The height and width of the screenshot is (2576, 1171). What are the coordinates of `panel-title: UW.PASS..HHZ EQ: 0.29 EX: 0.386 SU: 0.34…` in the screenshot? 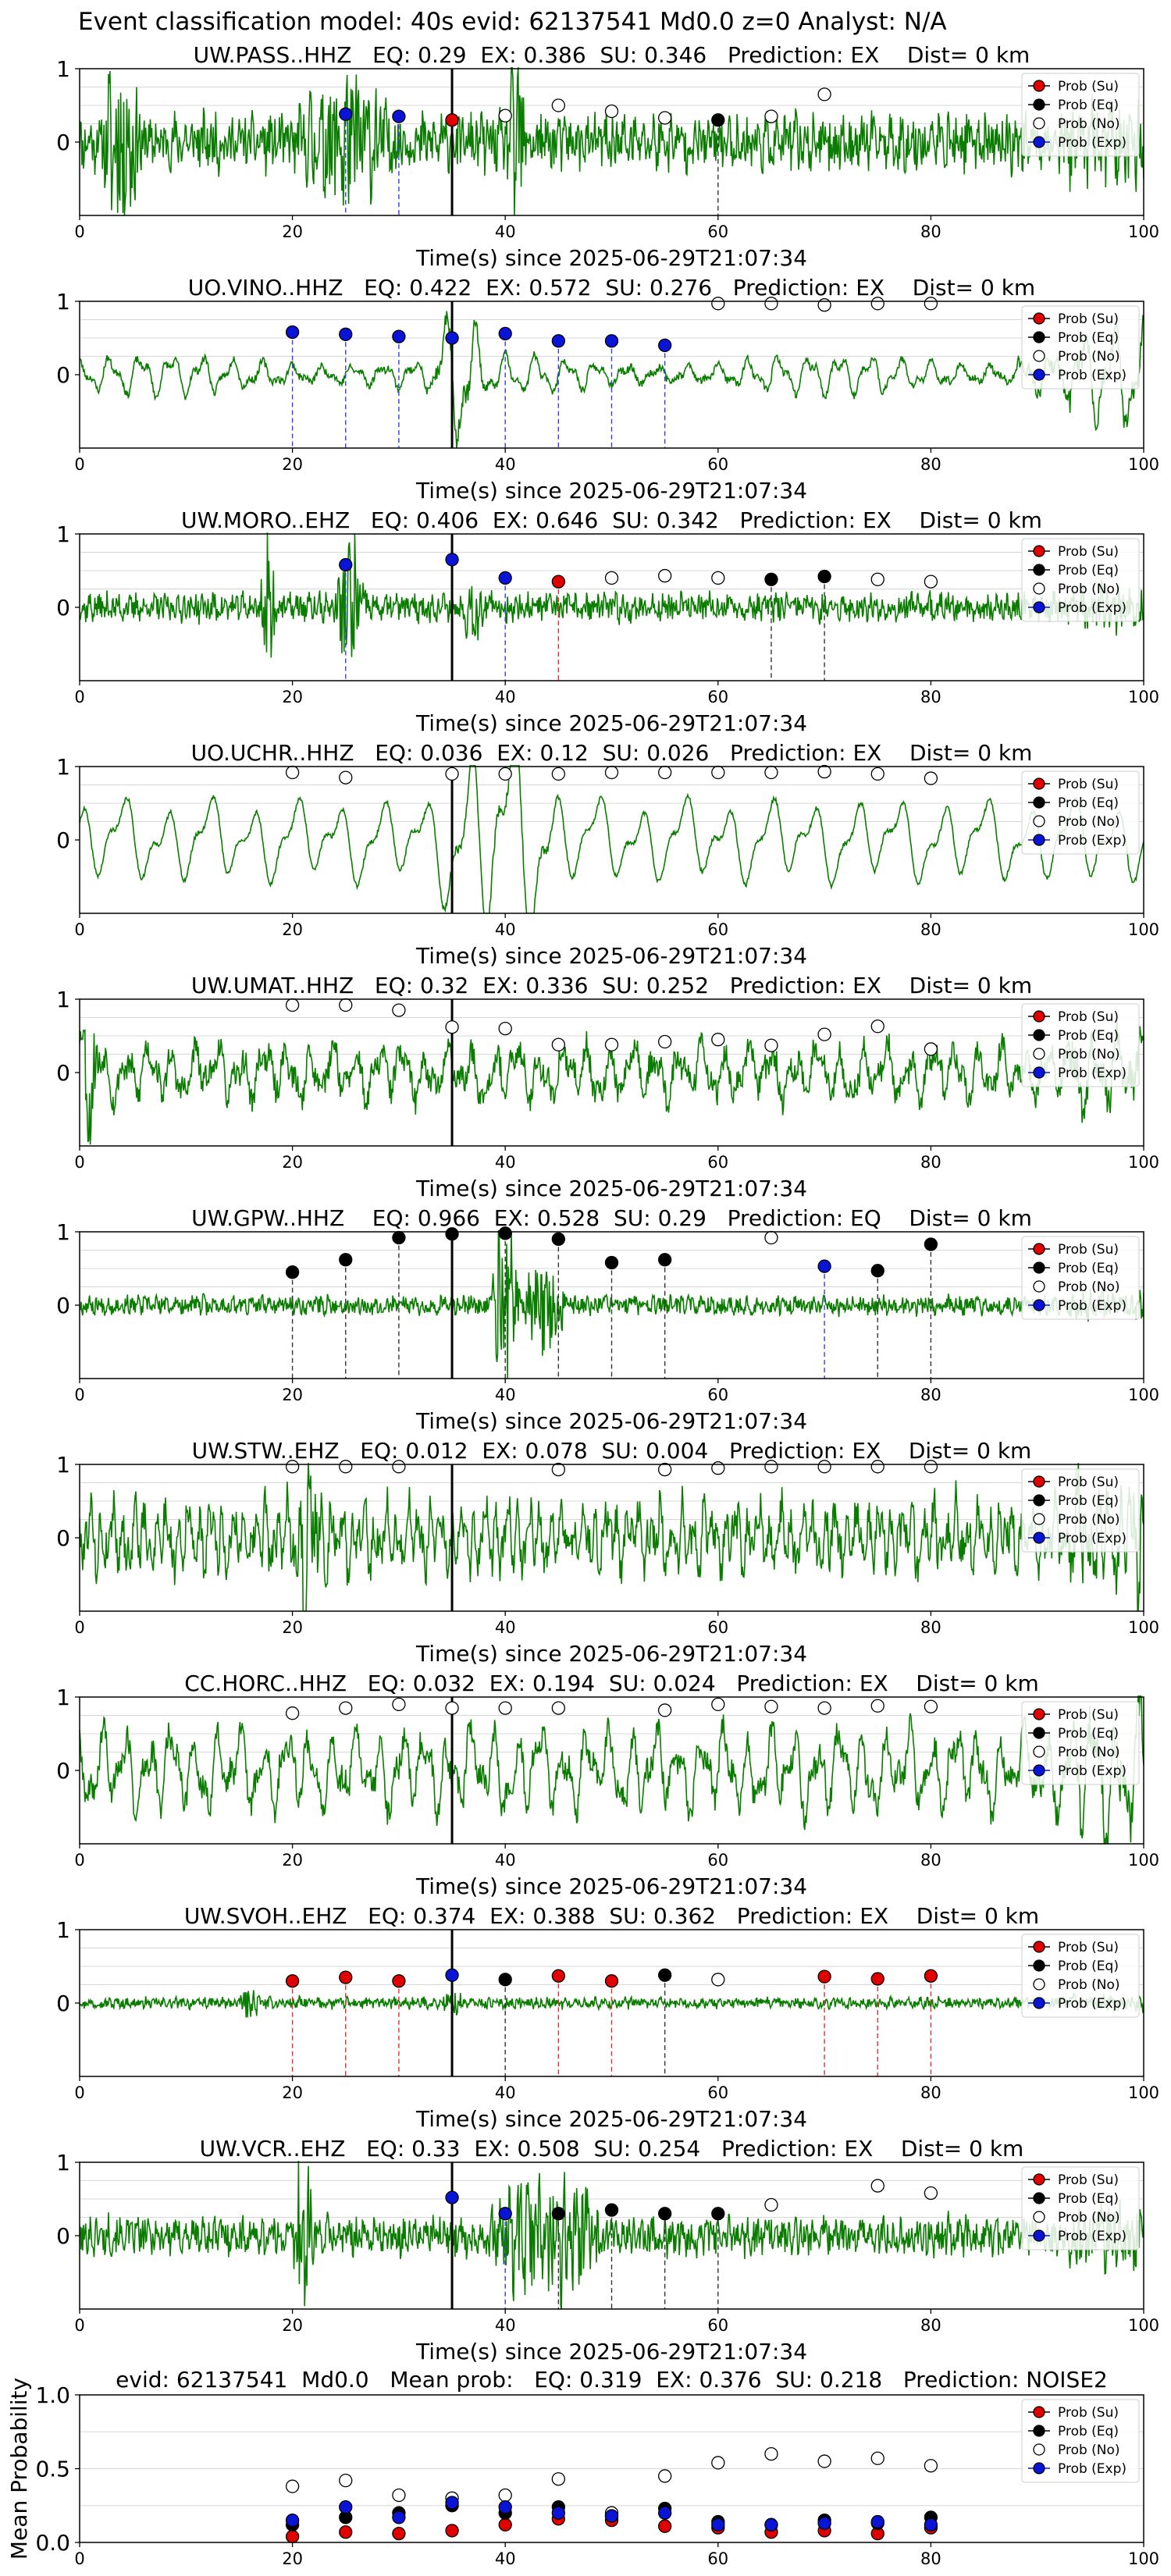 It's located at (612, 55).